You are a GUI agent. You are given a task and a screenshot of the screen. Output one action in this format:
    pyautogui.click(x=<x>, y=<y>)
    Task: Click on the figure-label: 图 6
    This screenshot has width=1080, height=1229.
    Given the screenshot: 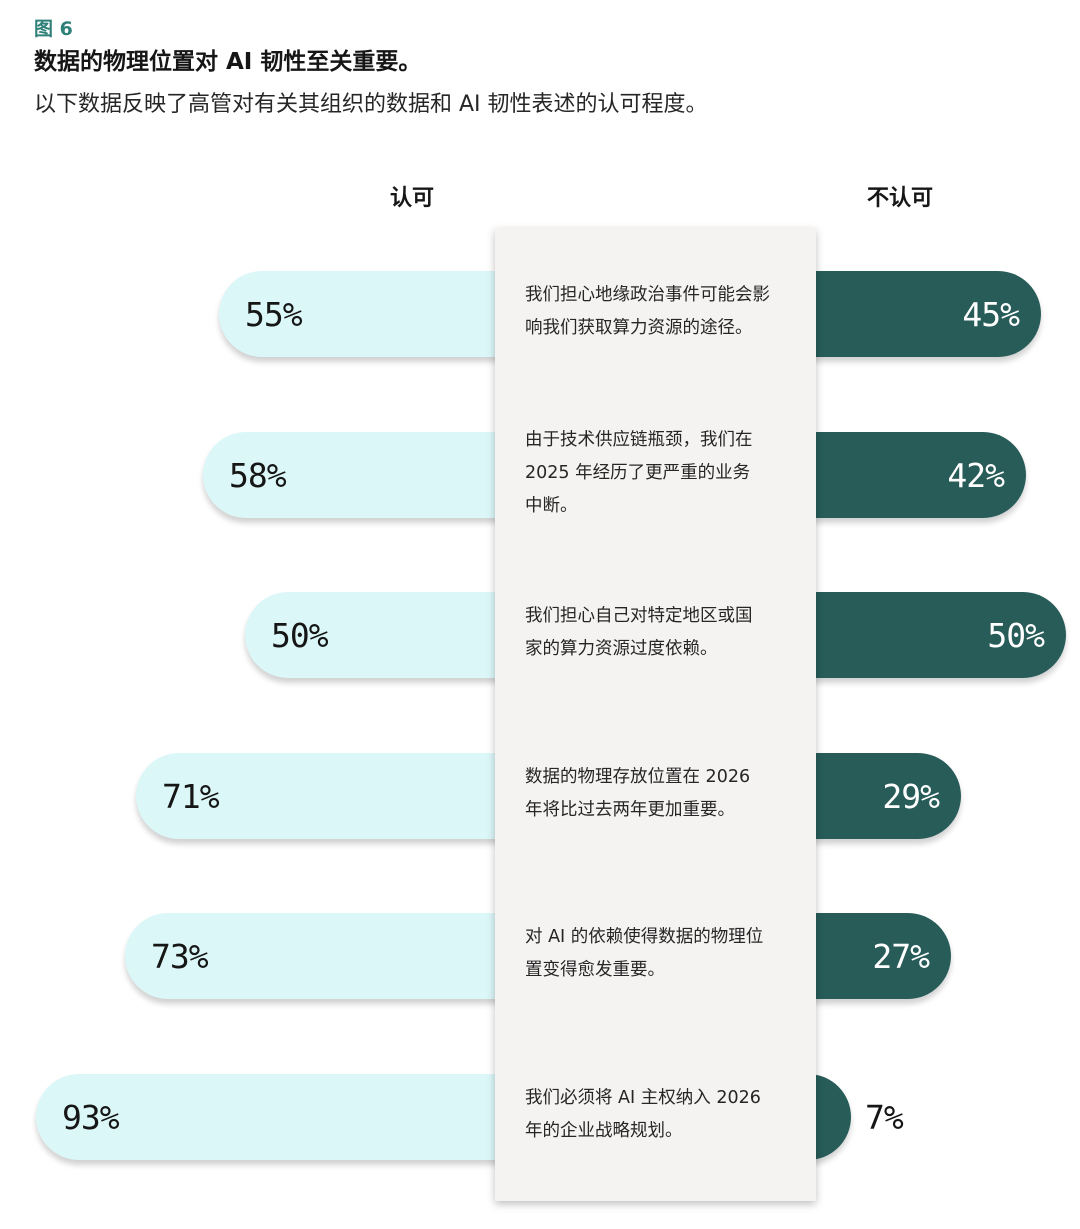 What is the action you would take?
    pyautogui.click(x=53, y=29)
    